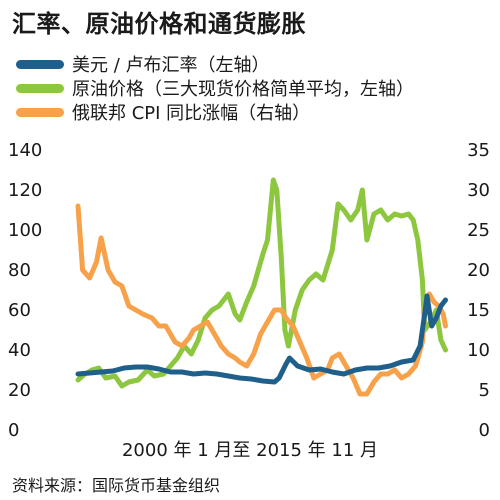 The height and width of the screenshot is (500, 500). I want to click on series-line-exchange-rate, so click(261, 339).